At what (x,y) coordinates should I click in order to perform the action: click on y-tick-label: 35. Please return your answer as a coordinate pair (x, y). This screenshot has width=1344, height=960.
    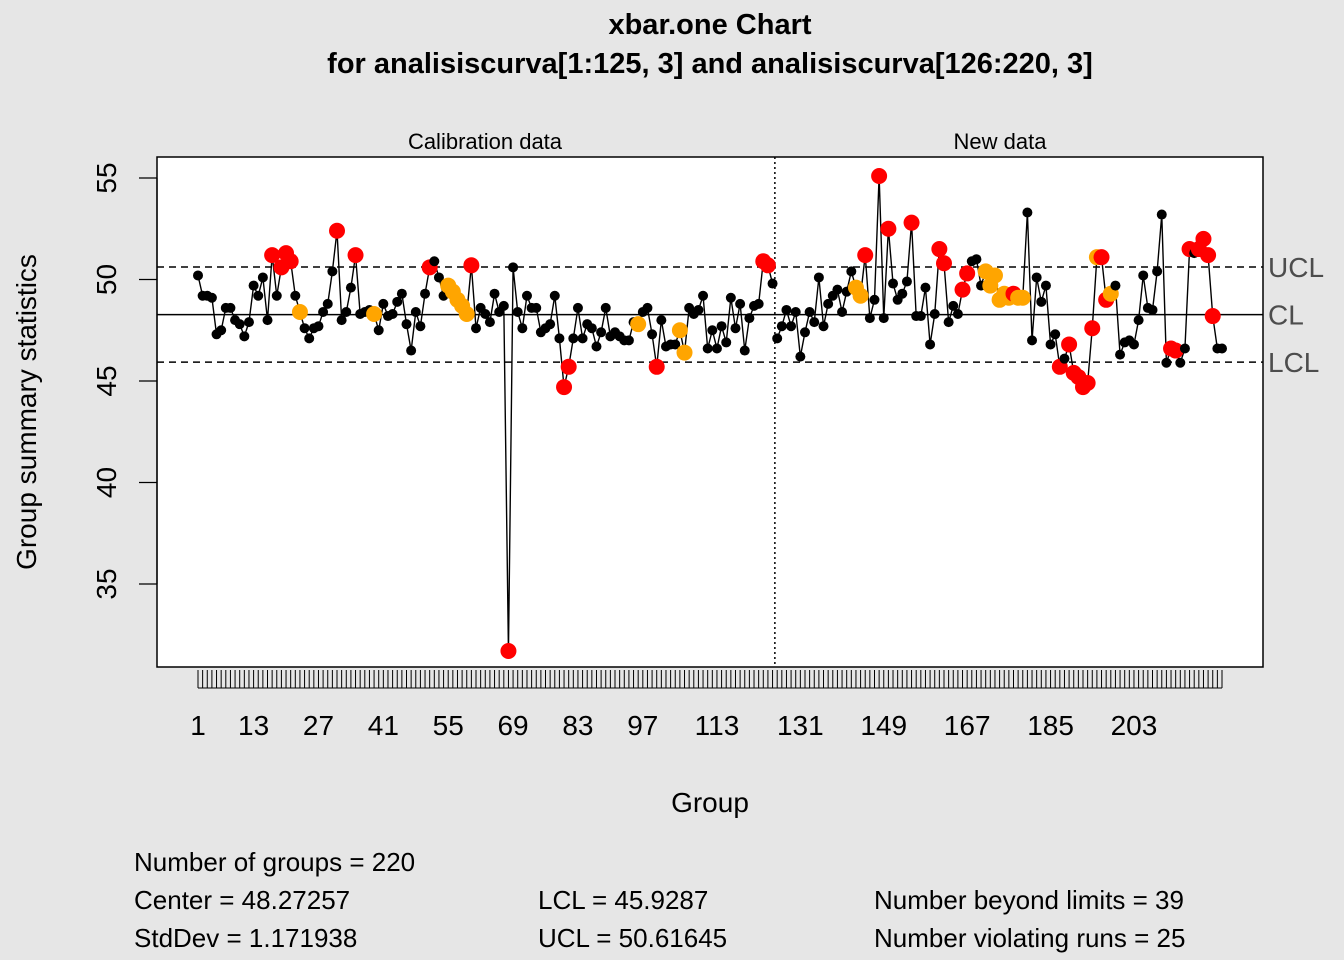
    Looking at the image, I should click on (106, 583).